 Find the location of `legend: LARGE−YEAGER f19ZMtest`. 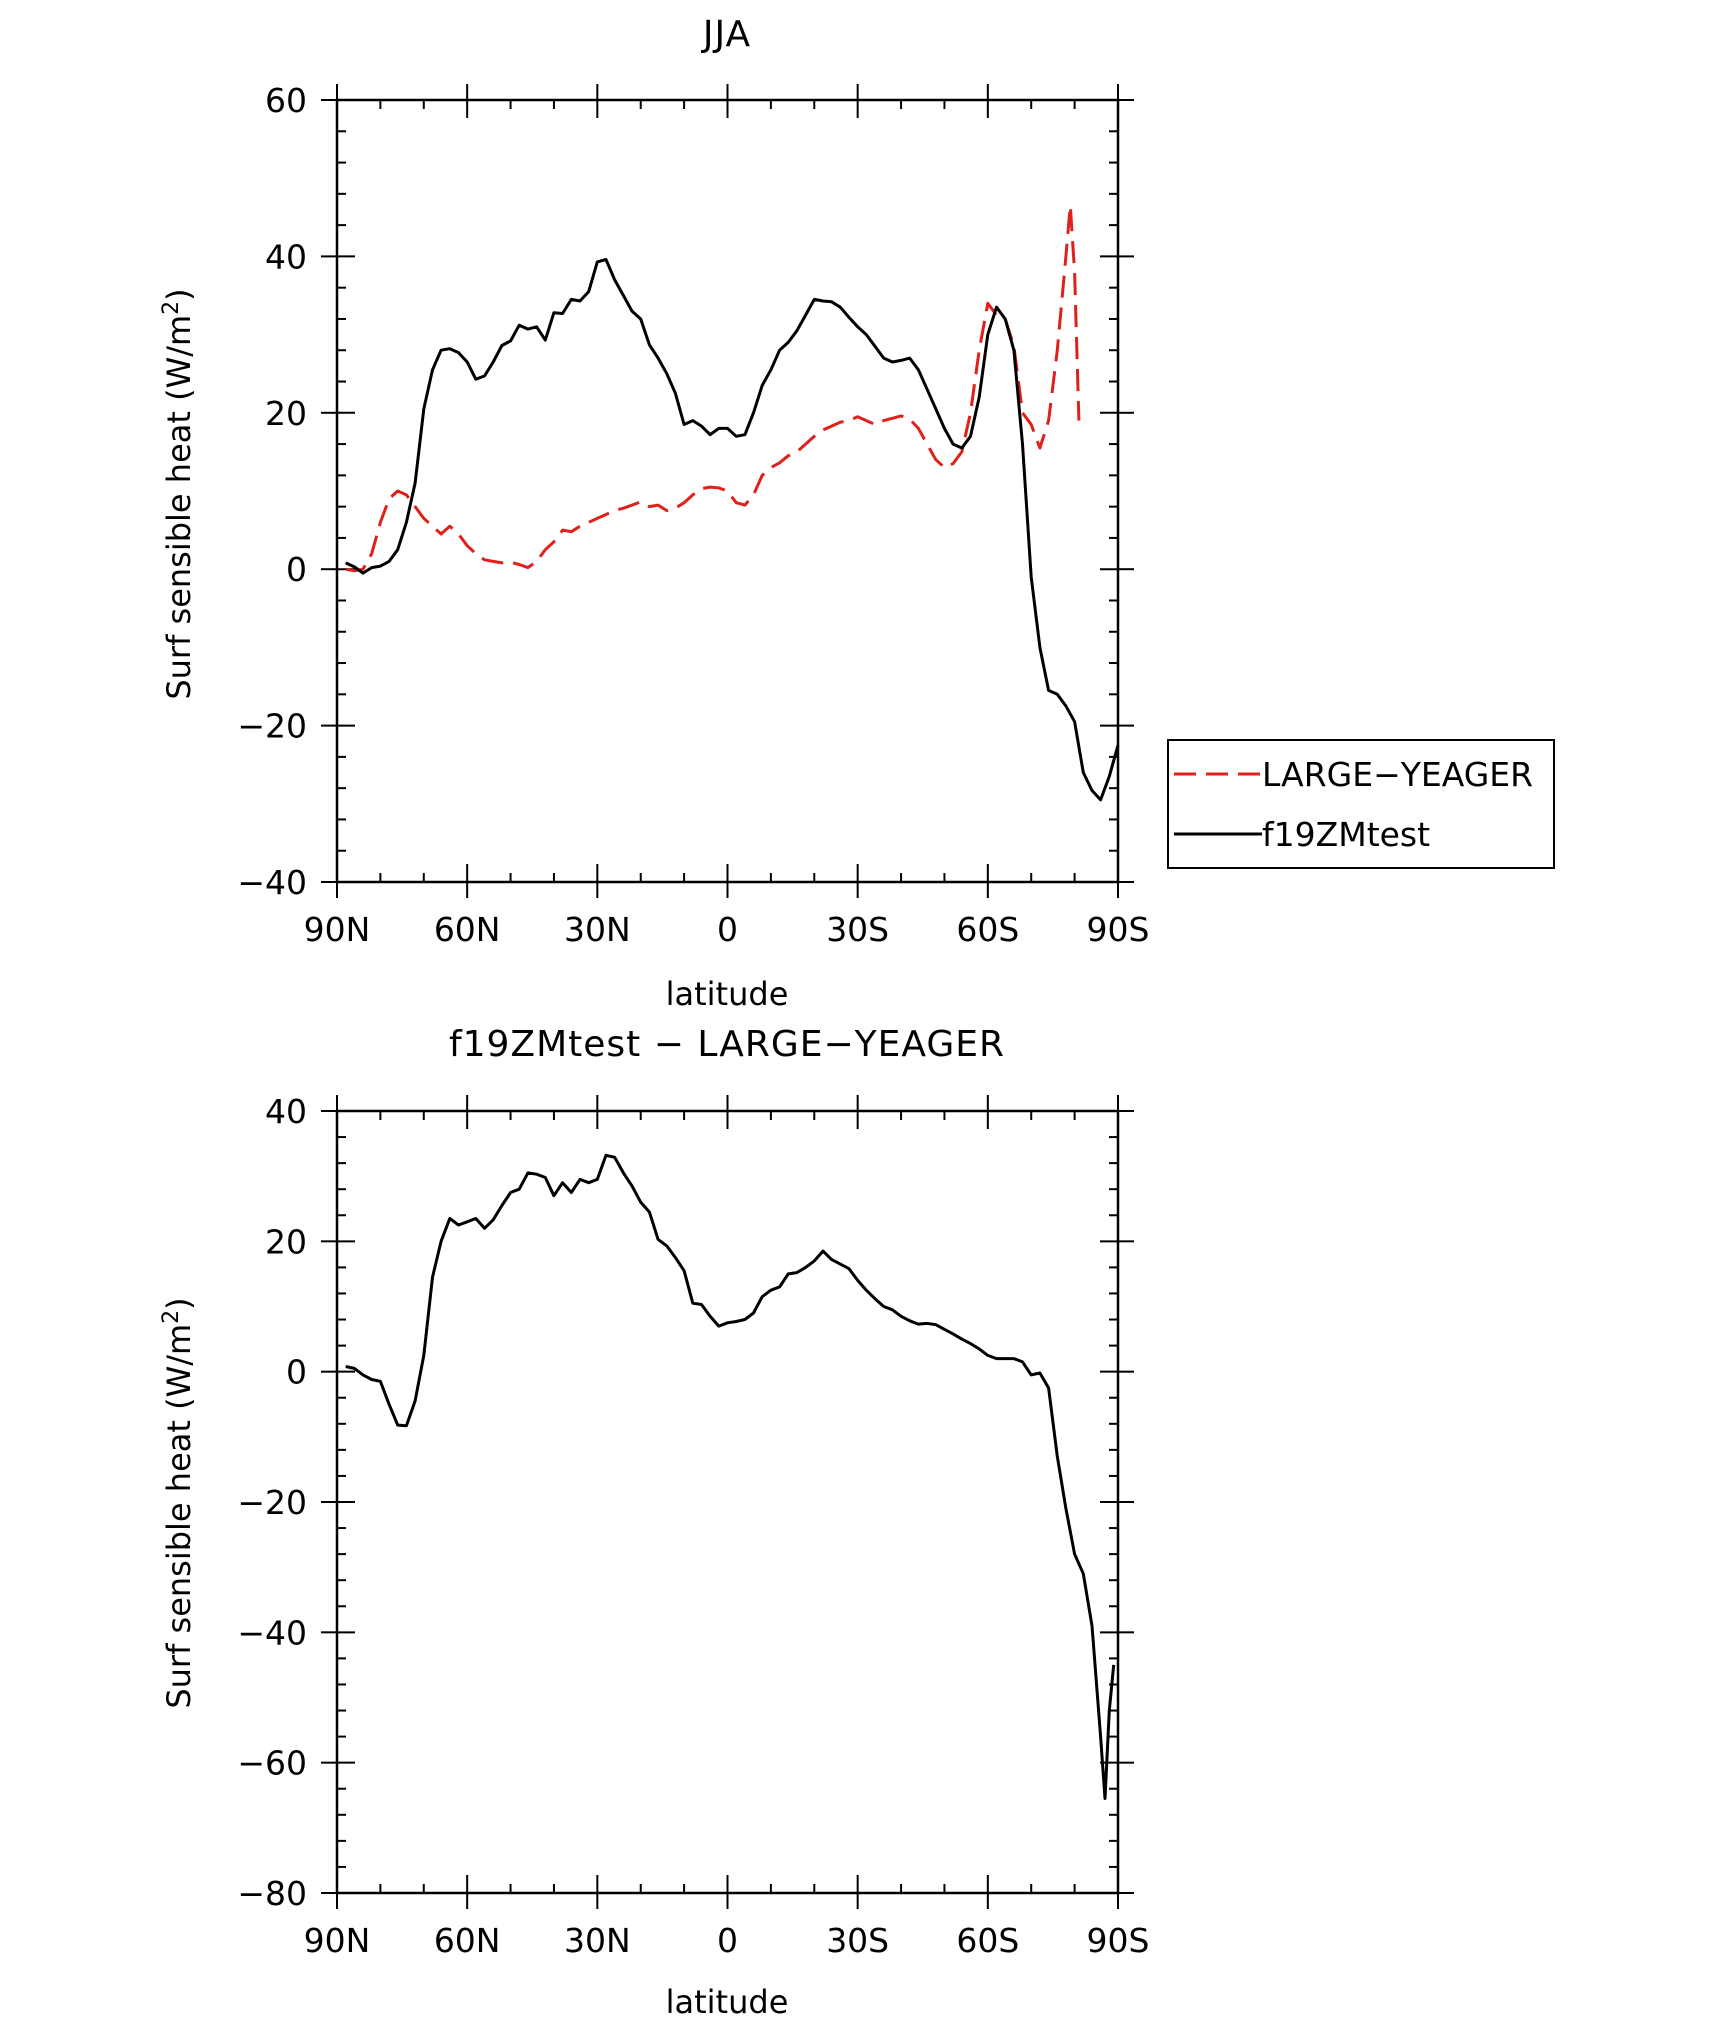

legend: LARGE−YEAGER f19ZMtest is located at coordinates (1361, 804).